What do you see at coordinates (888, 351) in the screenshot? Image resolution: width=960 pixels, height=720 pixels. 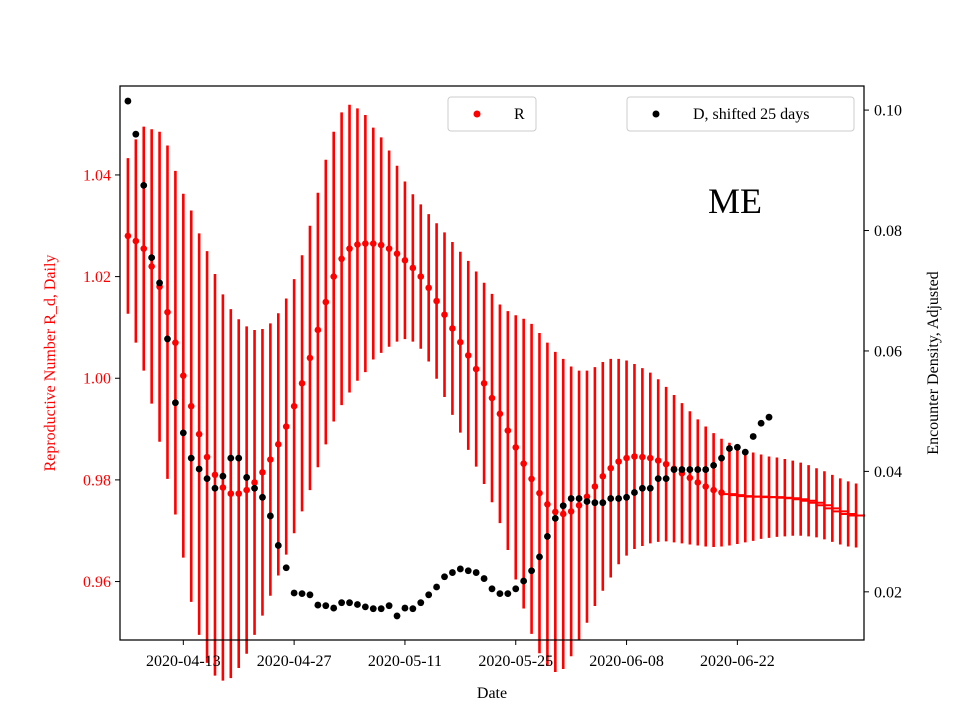 I see `y-right-tick-label: 0.06` at bounding box center [888, 351].